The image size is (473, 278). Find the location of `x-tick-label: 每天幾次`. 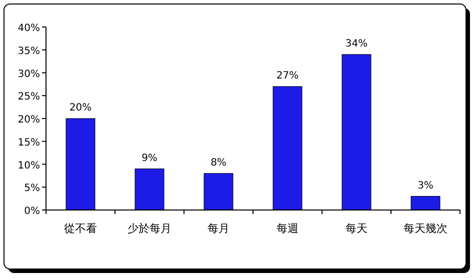

x-tick-label: 每天幾次 is located at coordinates (426, 228).